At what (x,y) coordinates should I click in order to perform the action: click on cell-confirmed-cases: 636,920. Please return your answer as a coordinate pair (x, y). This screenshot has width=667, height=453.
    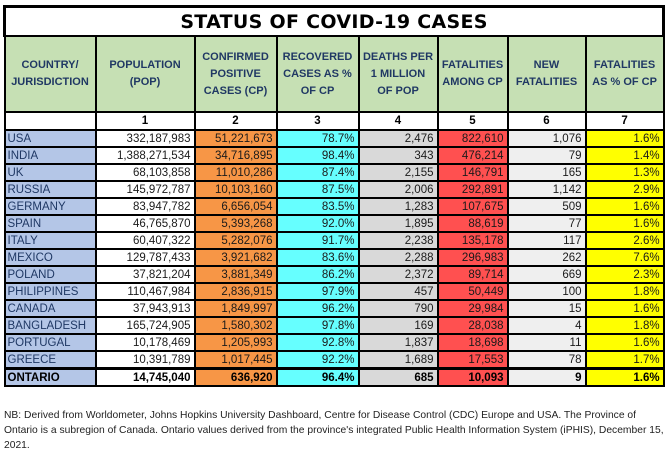
    Looking at the image, I should click on (235, 377).